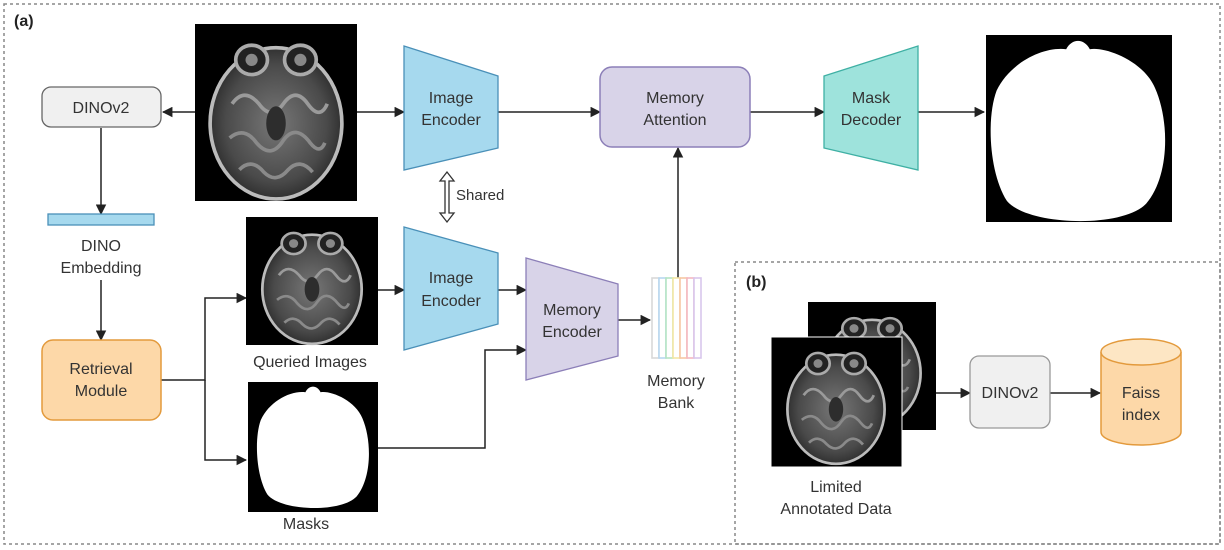 Image resolution: width=1224 pixels, height=550 pixels. I want to click on retrieval-module-box, so click(101, 380).